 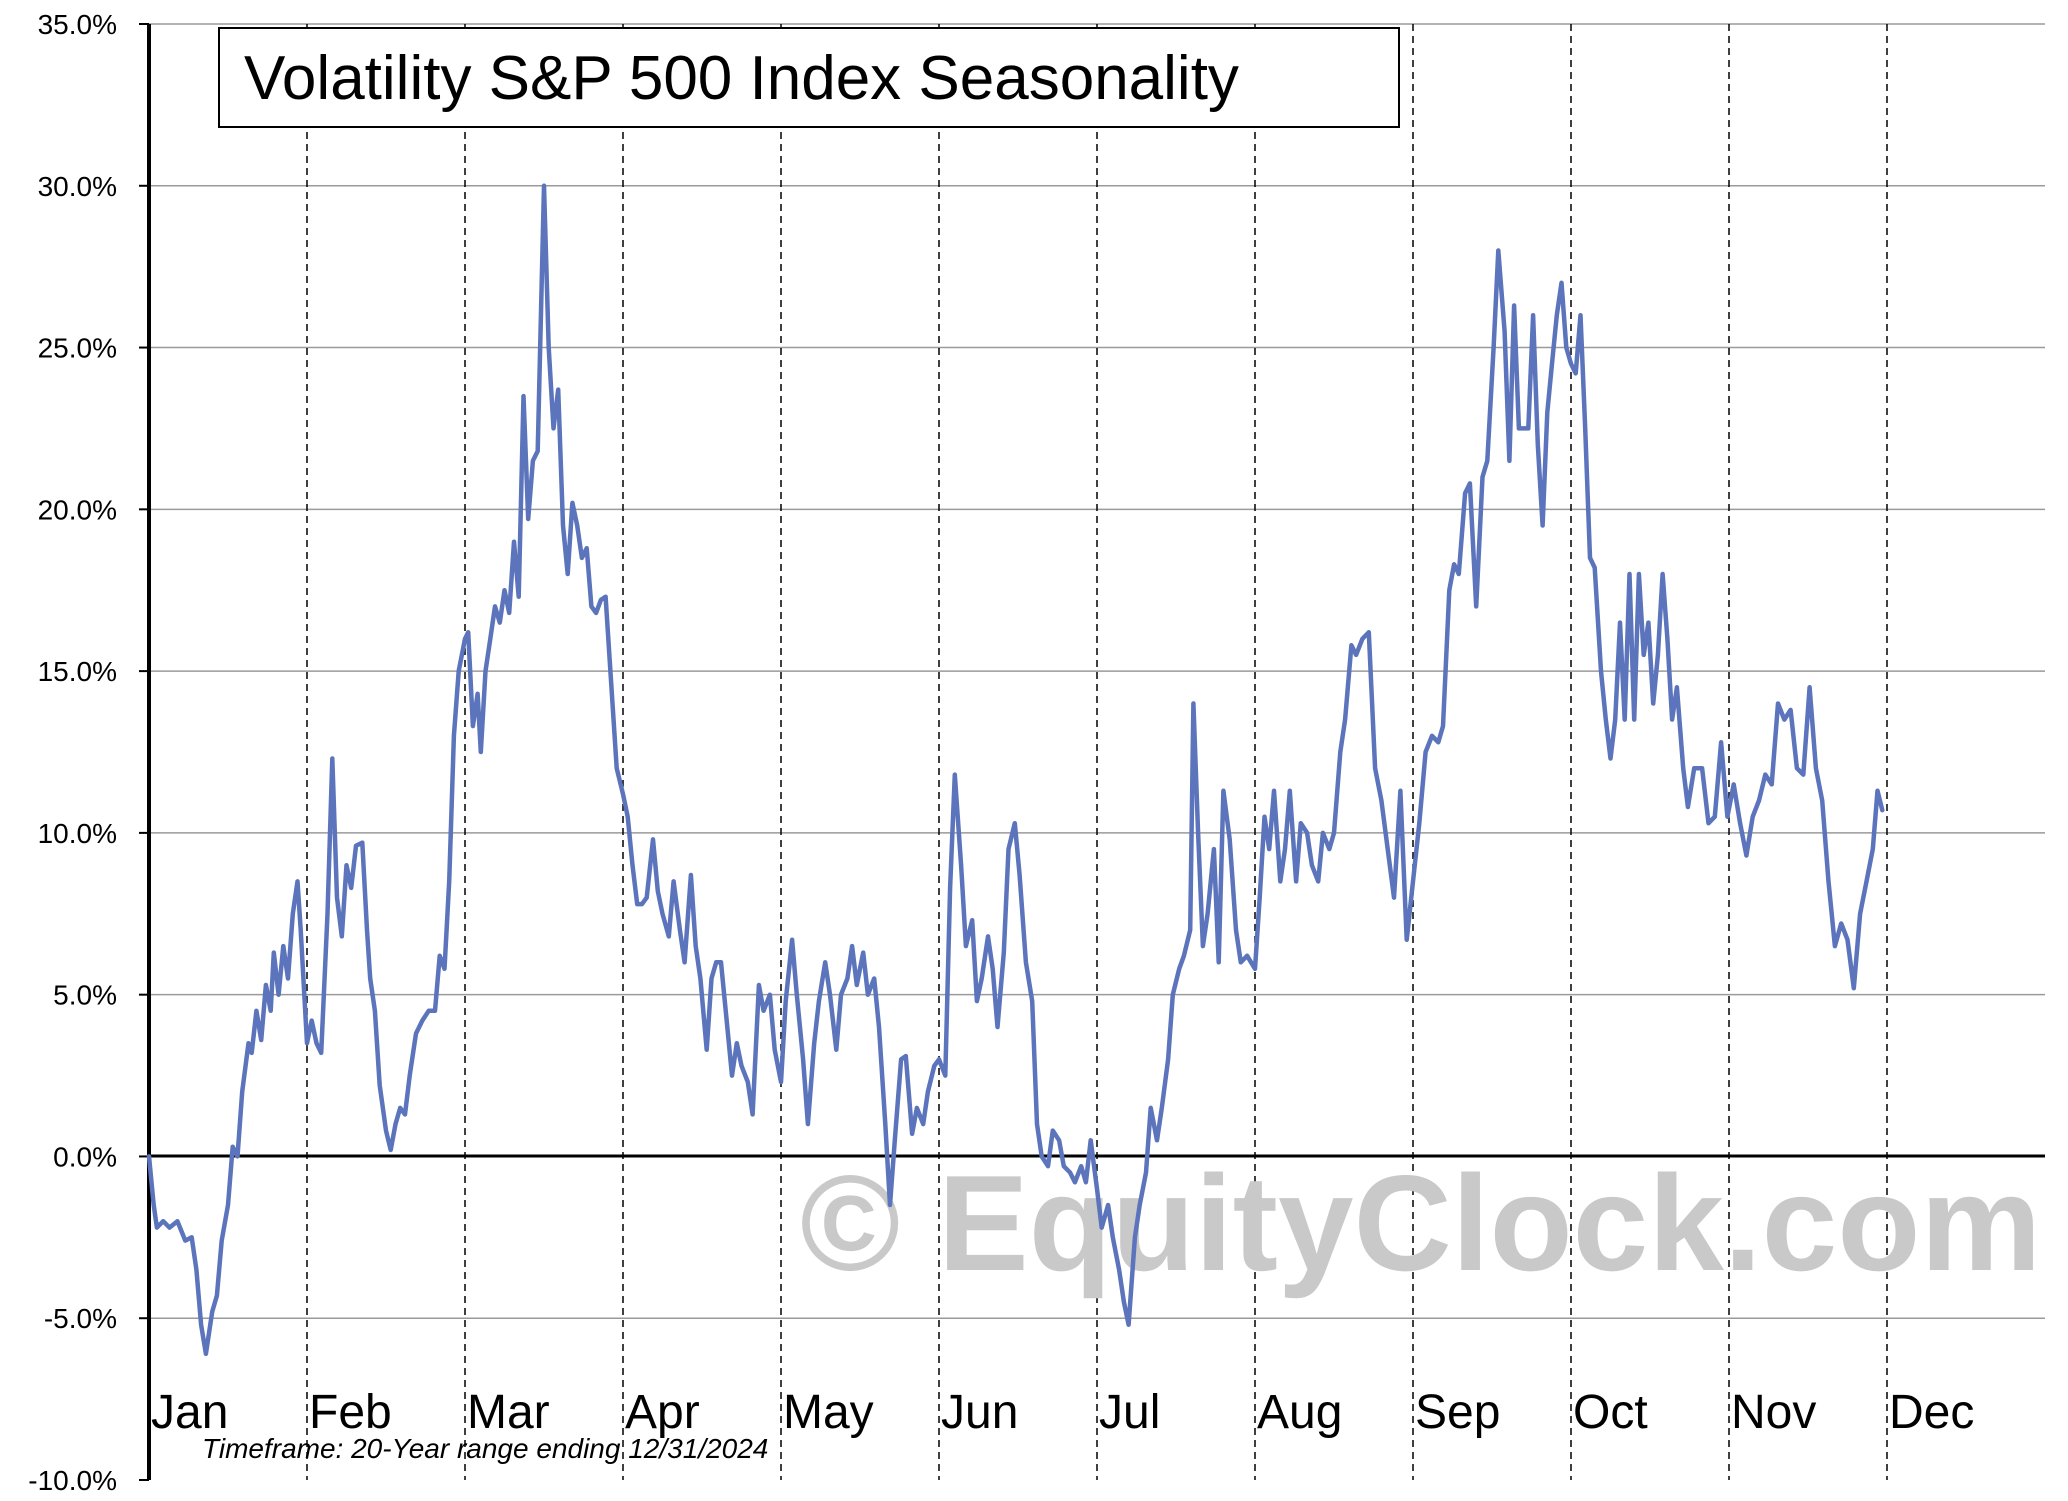 I want to click on x-tick-label: Mar, so click(x=508, y=1412).